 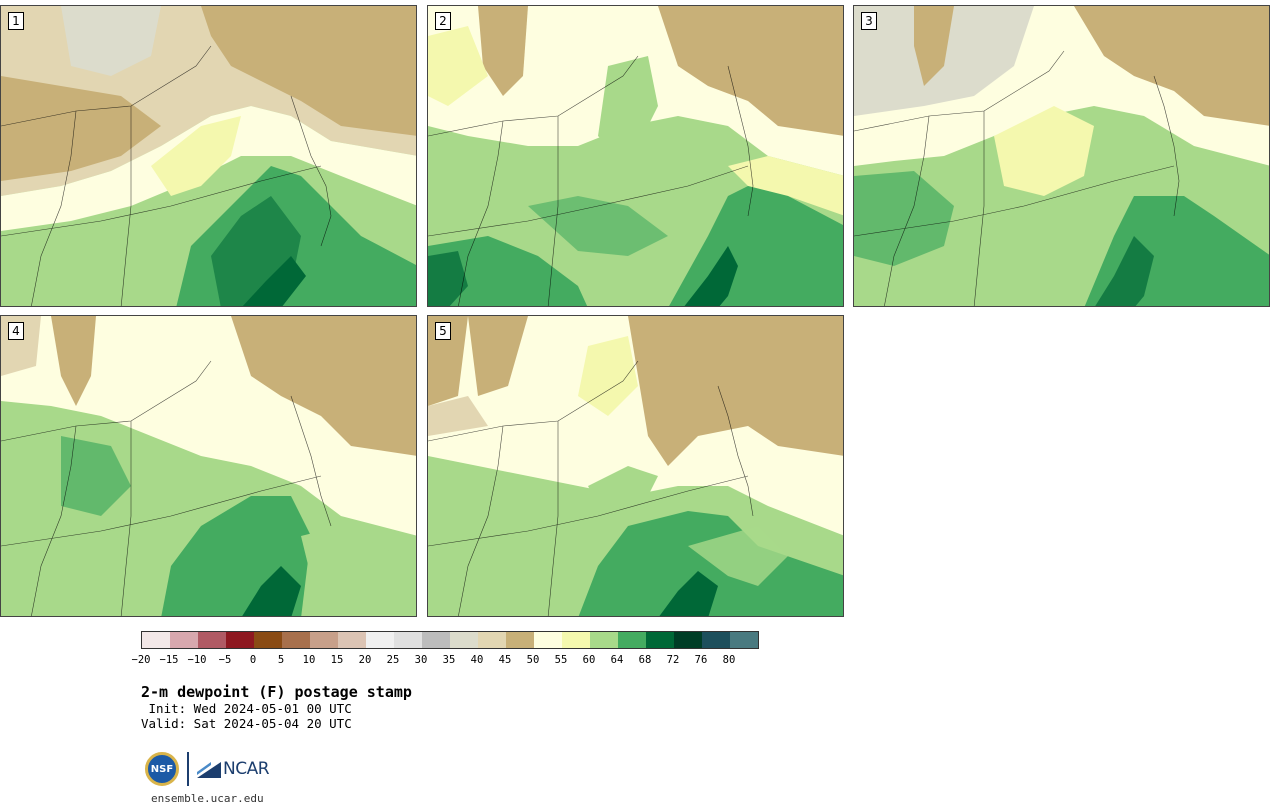 I want to click on colorbar-tick-label: 25, so click(x=393, y=660).